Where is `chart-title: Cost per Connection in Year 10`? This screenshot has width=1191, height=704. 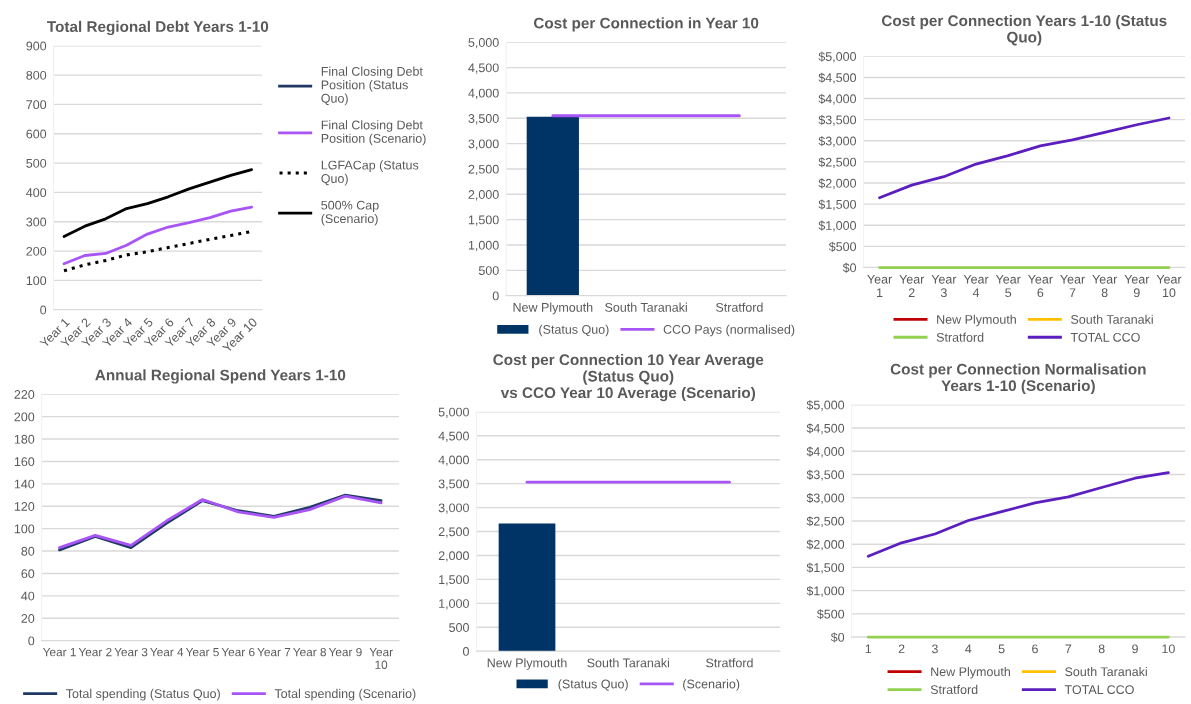 chart-title: Cost per Connection in Year 10 is located at coordinates (646, 24).